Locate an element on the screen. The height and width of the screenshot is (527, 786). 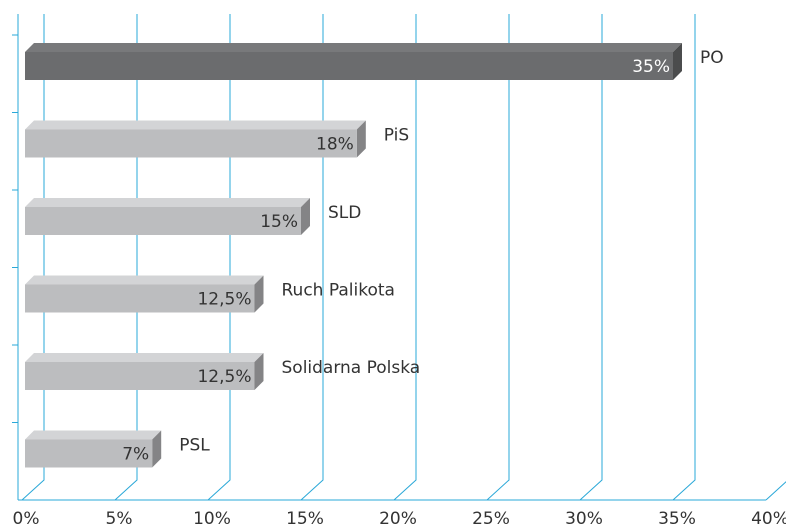
category-label: Solidarna Polska is located at coordinates (351, 368).